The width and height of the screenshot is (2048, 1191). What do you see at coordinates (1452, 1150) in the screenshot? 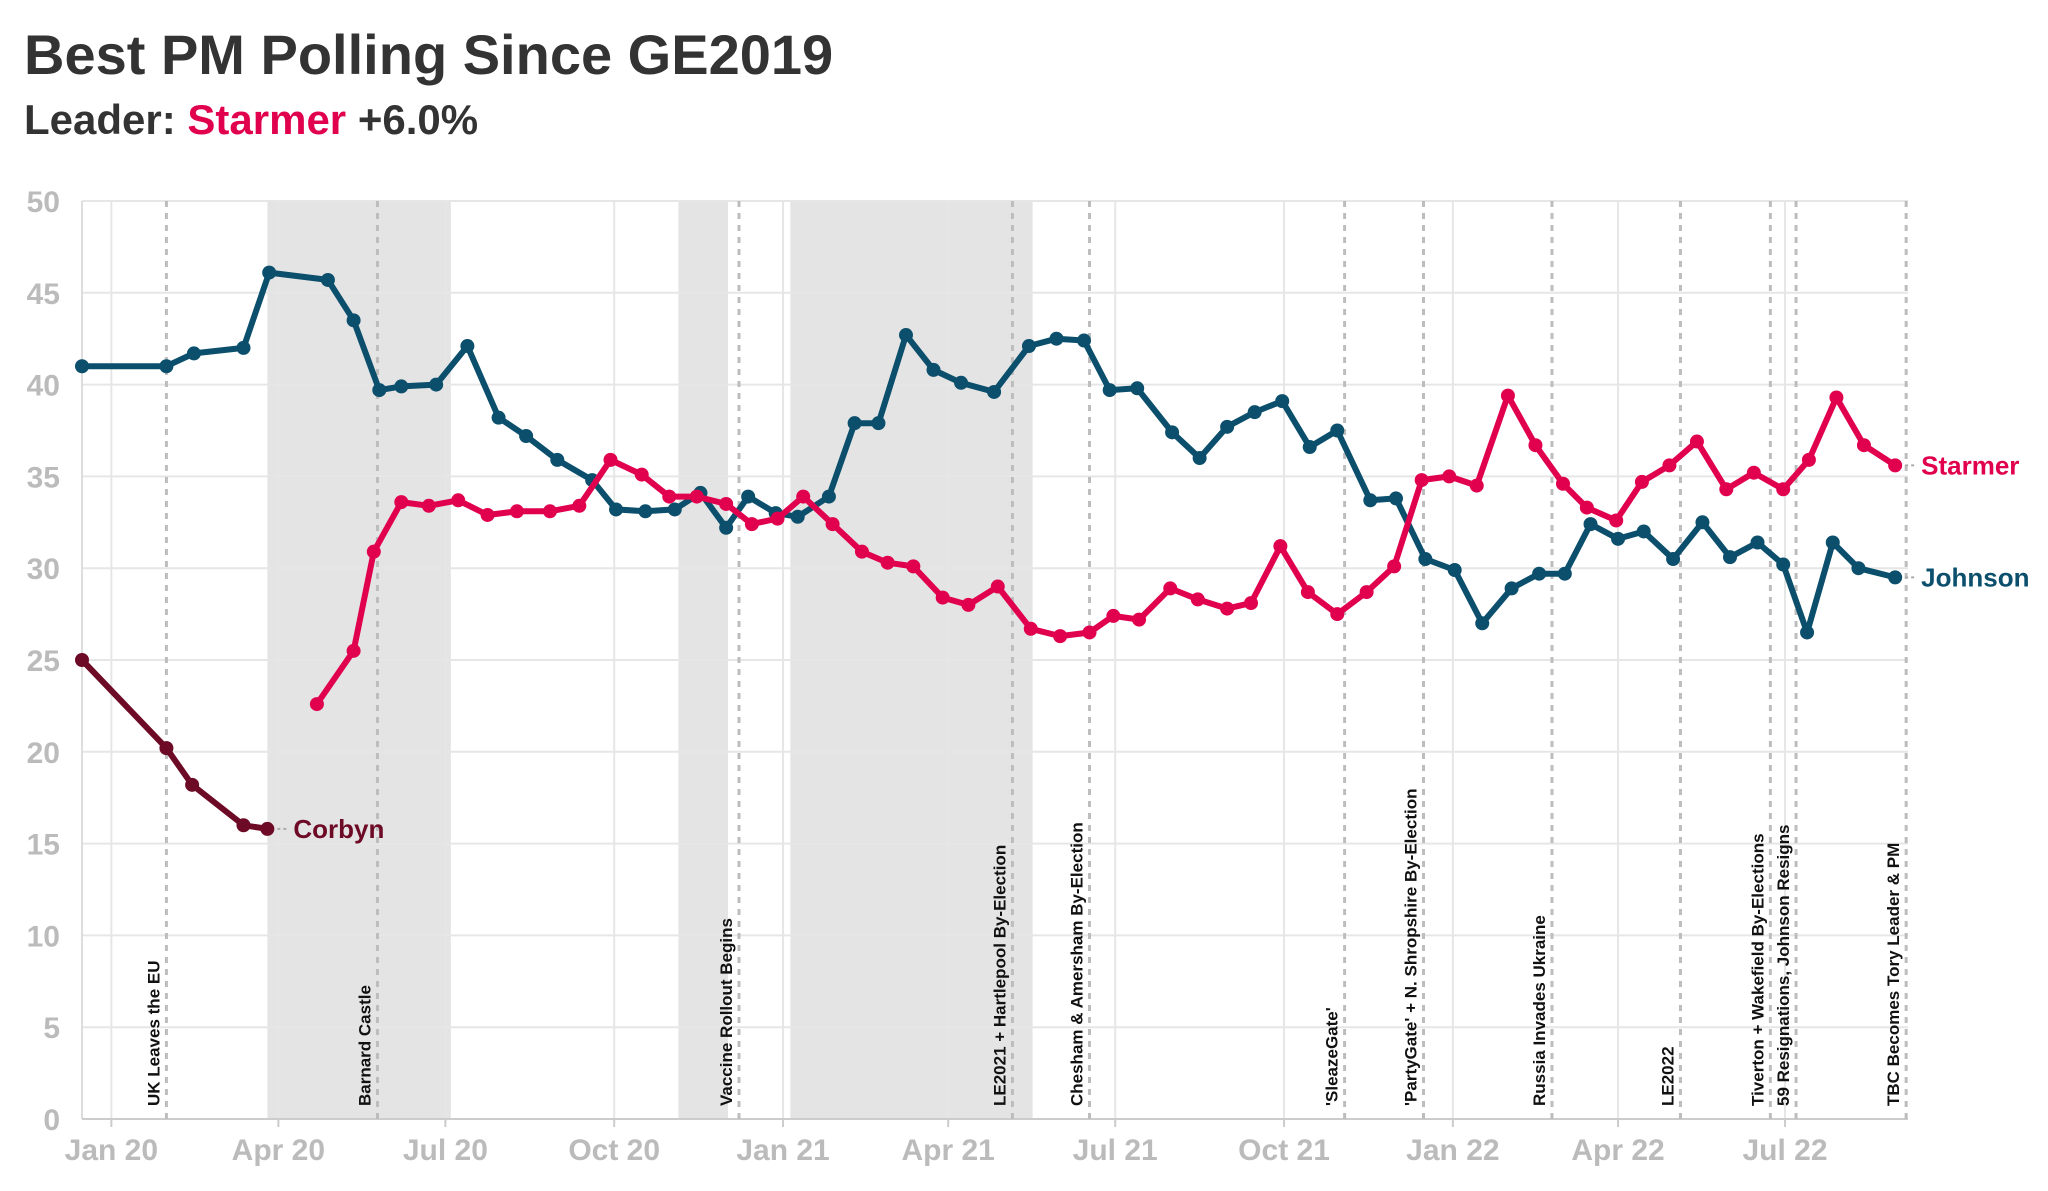
I see `x-tick-label-9: Jan 22` at bounding box center [1452, 1150].